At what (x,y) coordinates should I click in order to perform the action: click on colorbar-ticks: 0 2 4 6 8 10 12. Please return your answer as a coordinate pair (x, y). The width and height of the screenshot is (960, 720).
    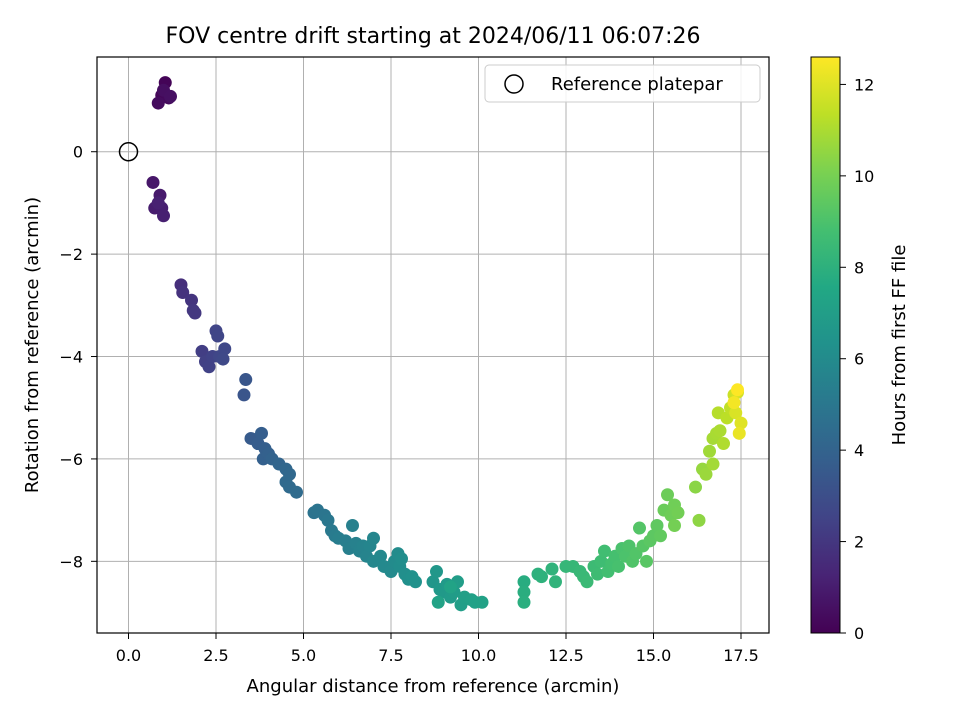
    Looking at the image, I should click on (857, 359).